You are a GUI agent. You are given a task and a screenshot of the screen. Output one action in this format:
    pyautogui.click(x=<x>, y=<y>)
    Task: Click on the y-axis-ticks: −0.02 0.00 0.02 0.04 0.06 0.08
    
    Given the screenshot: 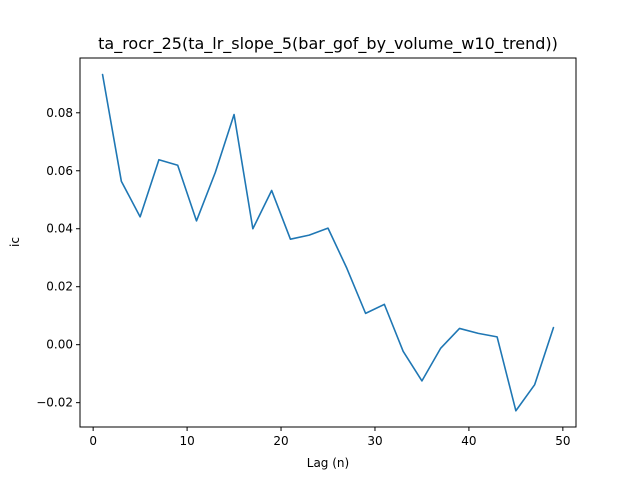 What is the action you would take?
    pyautogui.click(x=58, y=258)
    